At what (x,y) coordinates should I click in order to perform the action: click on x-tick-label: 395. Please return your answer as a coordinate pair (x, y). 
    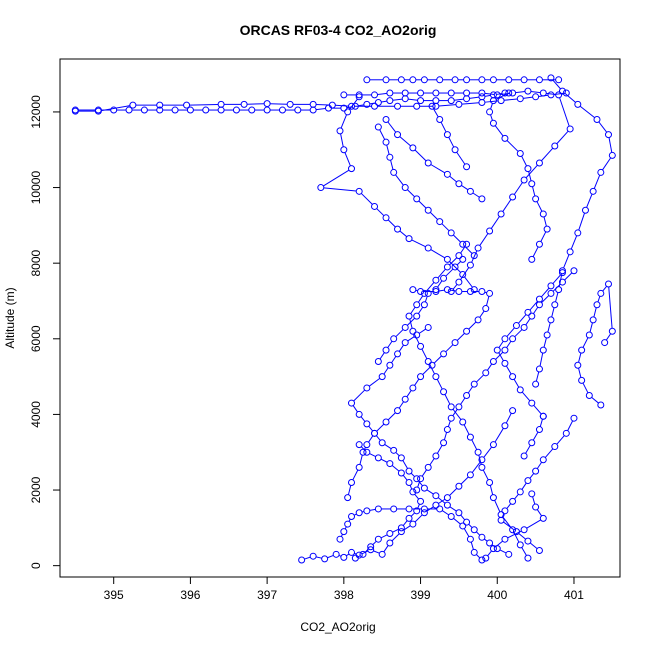
    Looking at the image, I should click on (114, 595).